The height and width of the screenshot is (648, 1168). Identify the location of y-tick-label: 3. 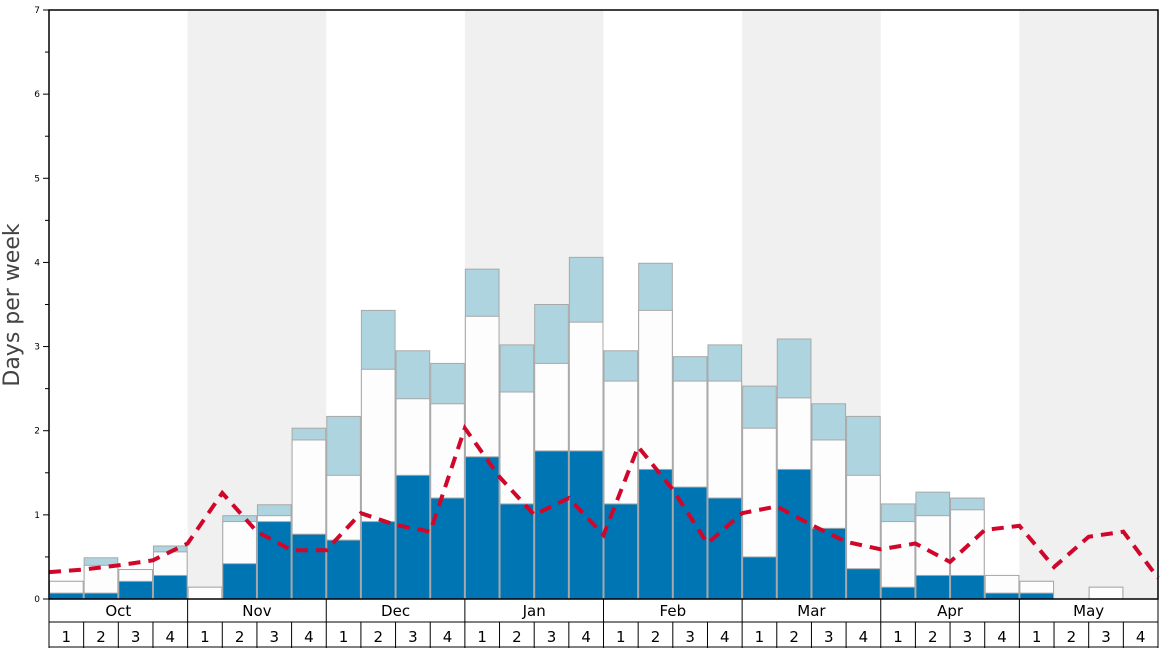
(37, 348).